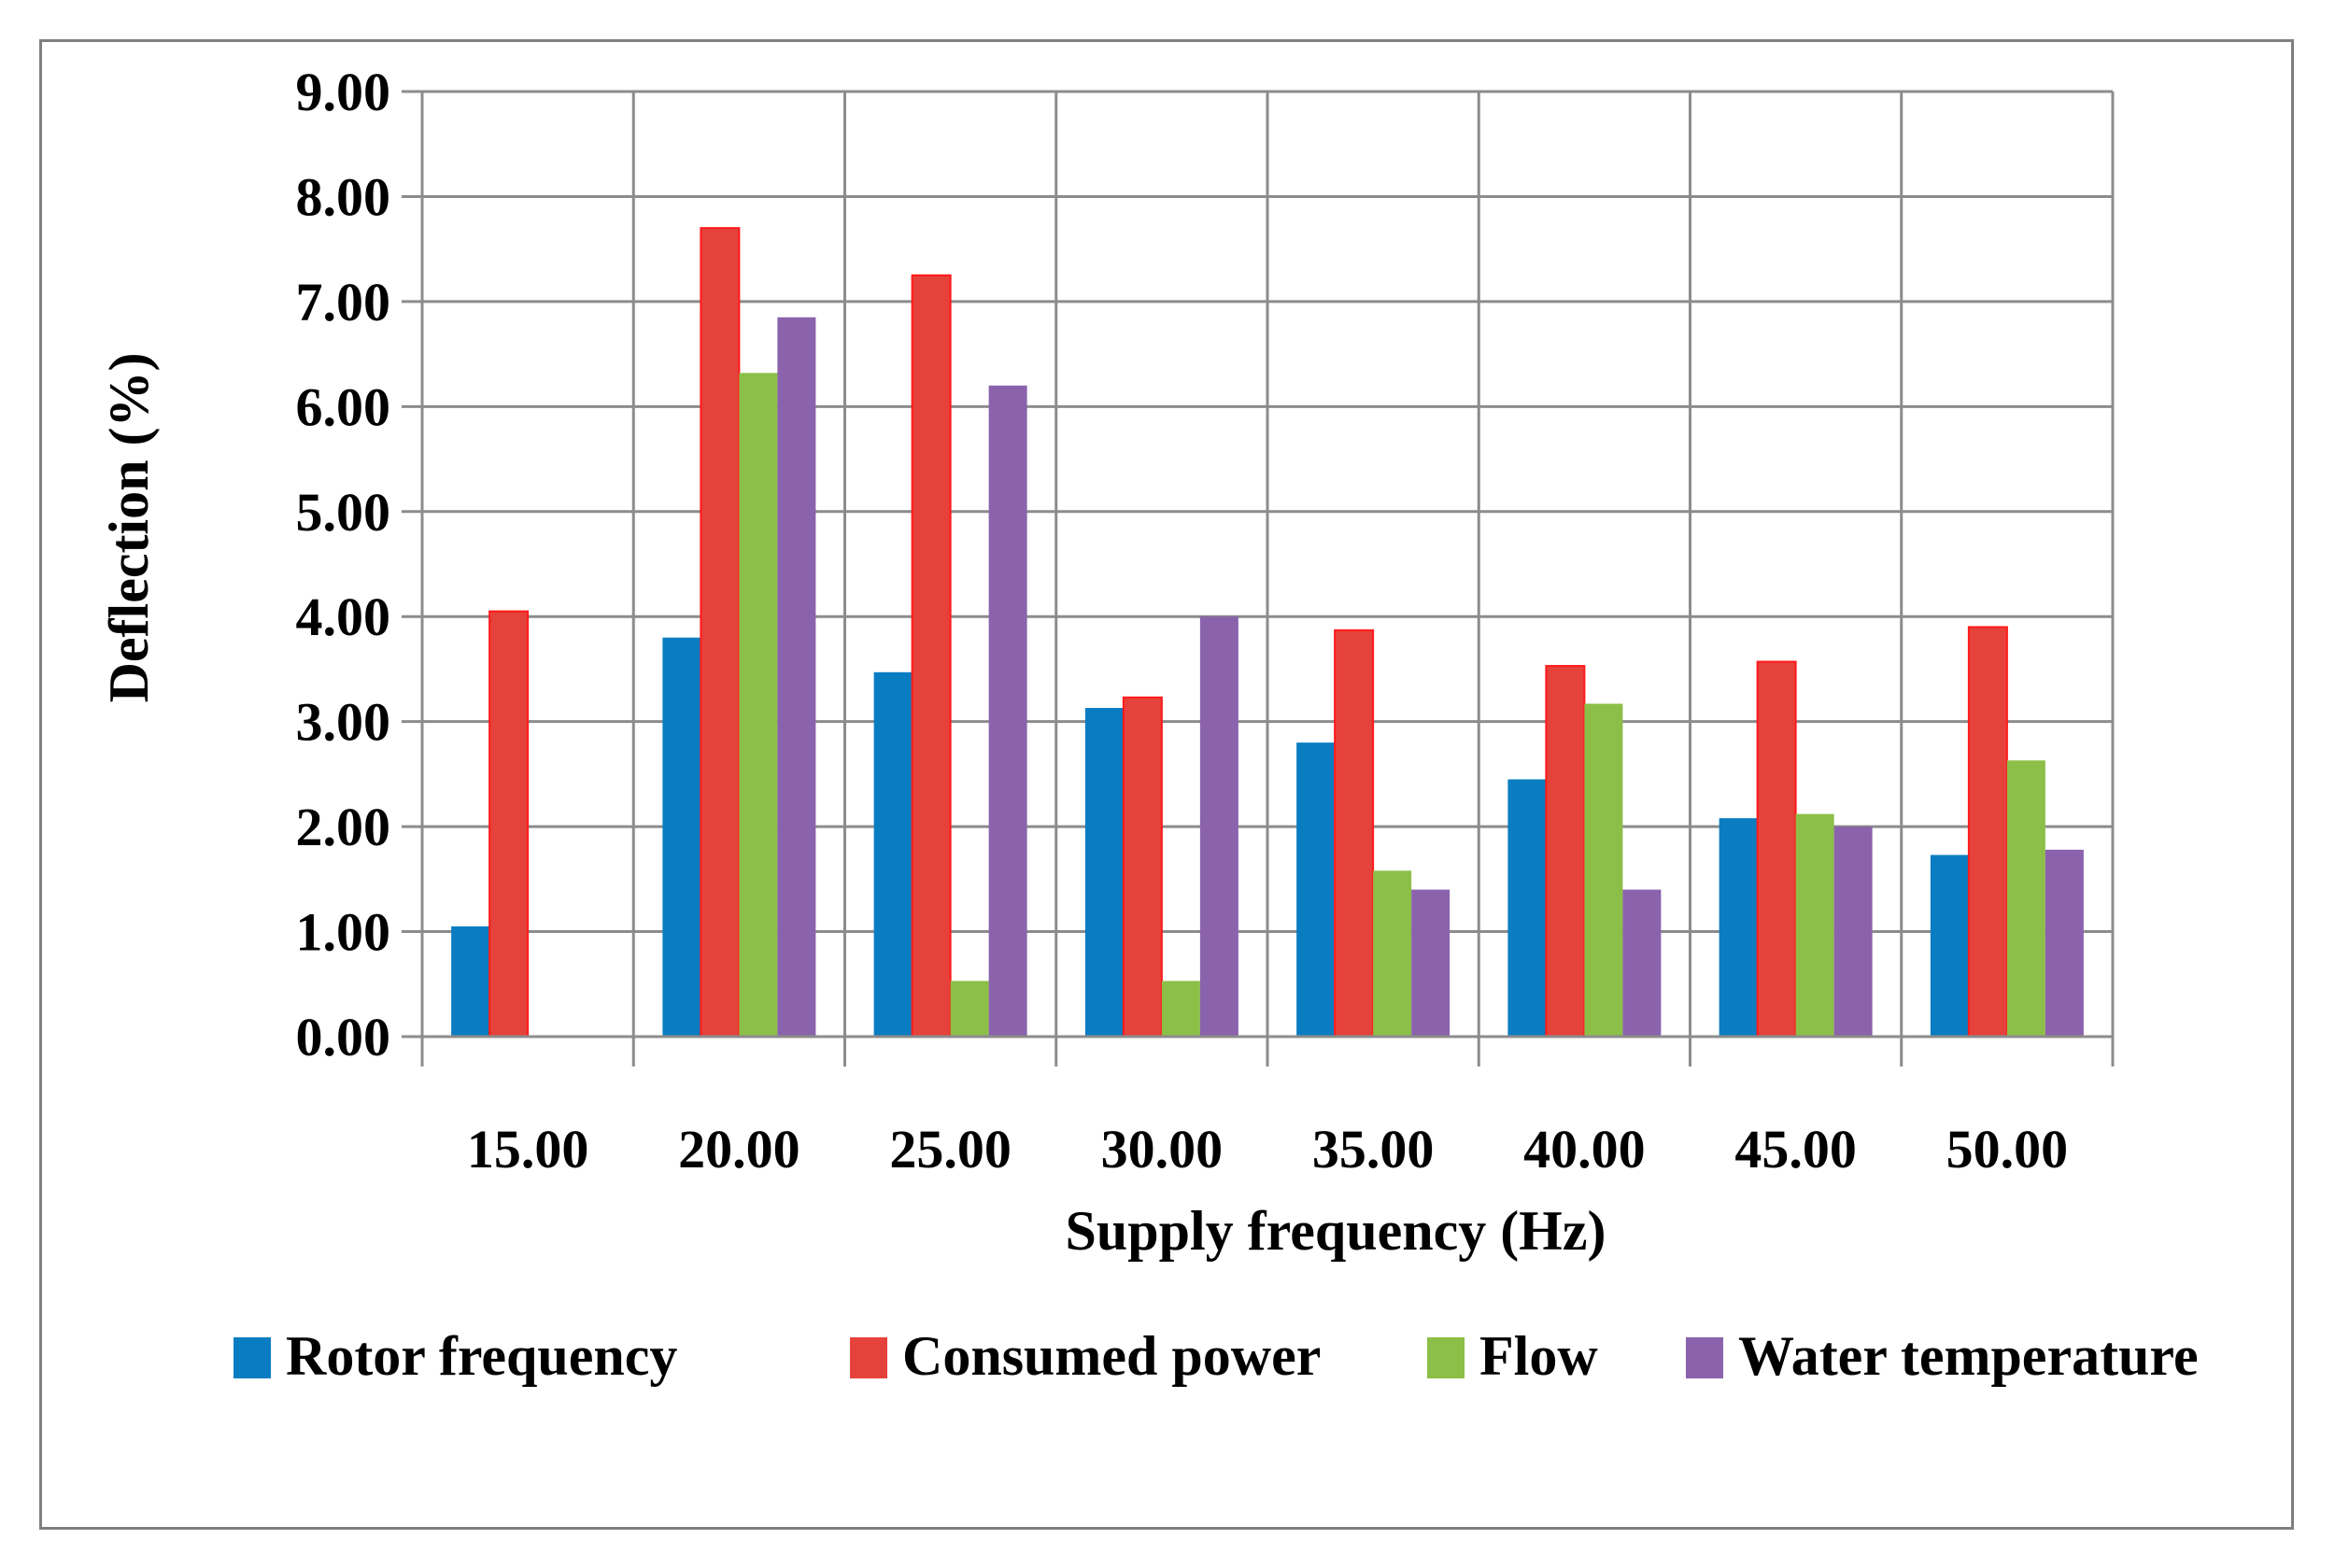  What do you see at coordinates (343, 722) in the screenshot?
I see `y-tick-label: 3.00` at bounding box center [343, 722].